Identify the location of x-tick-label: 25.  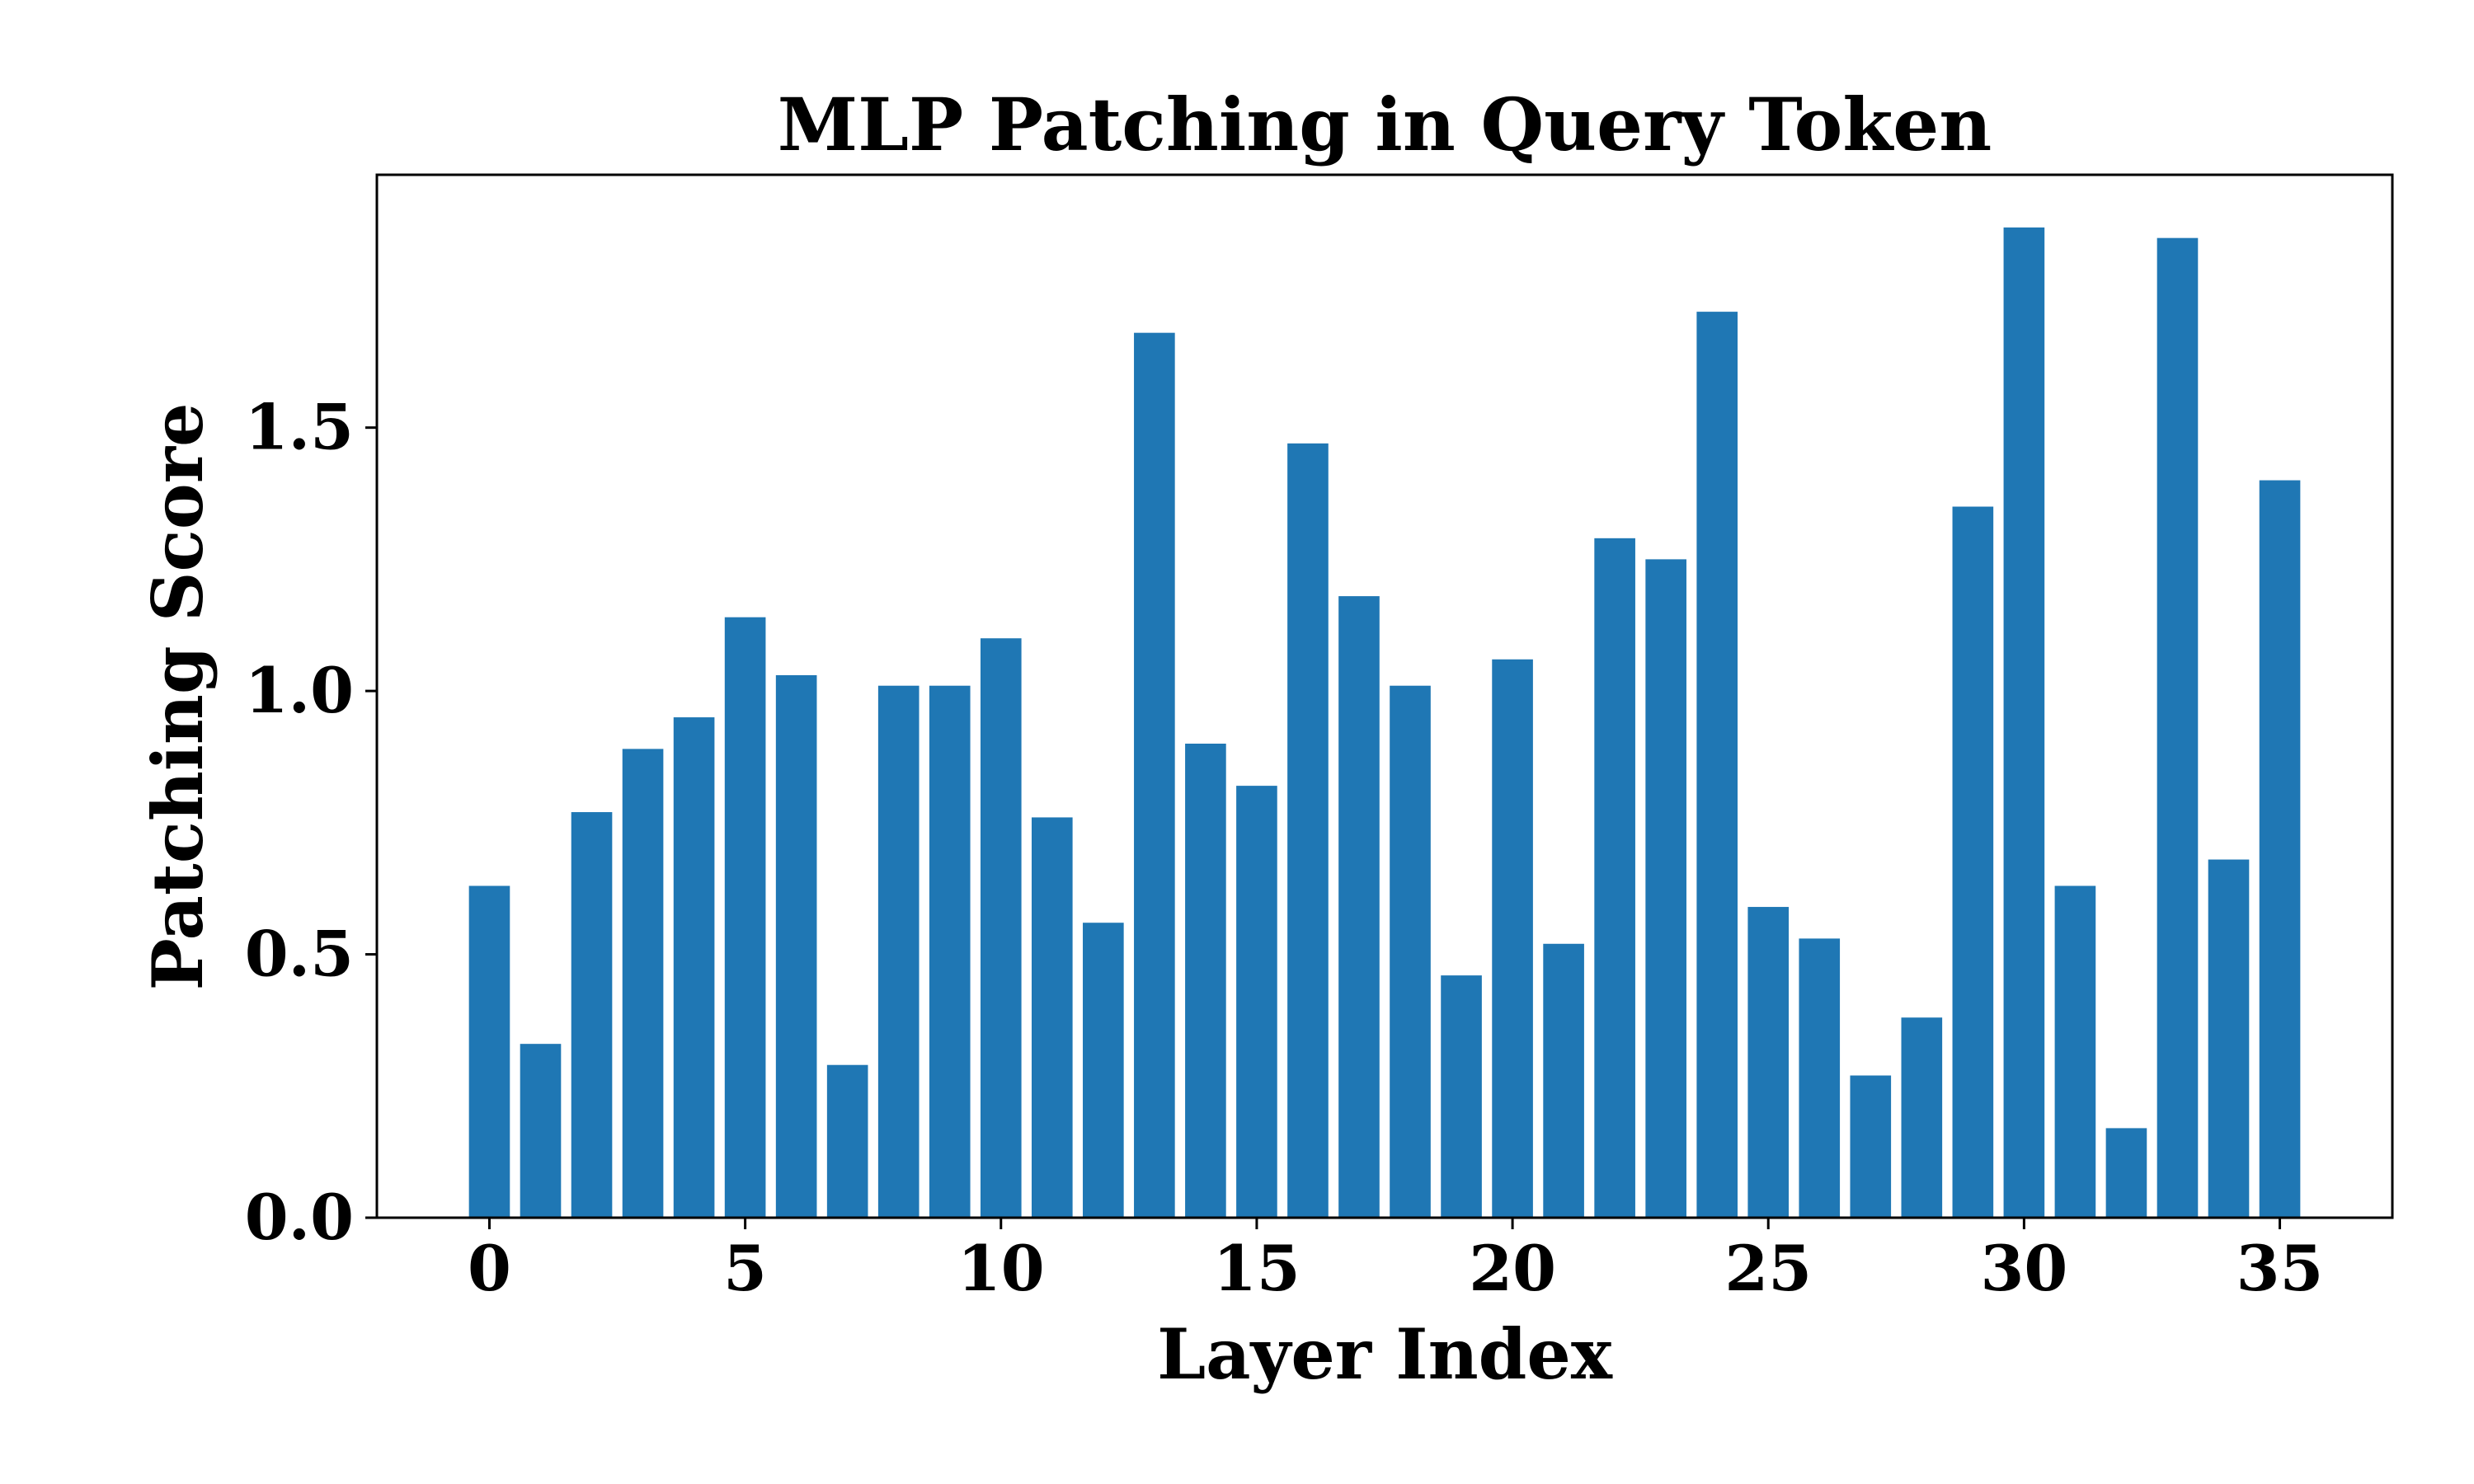
(1768, 1268).